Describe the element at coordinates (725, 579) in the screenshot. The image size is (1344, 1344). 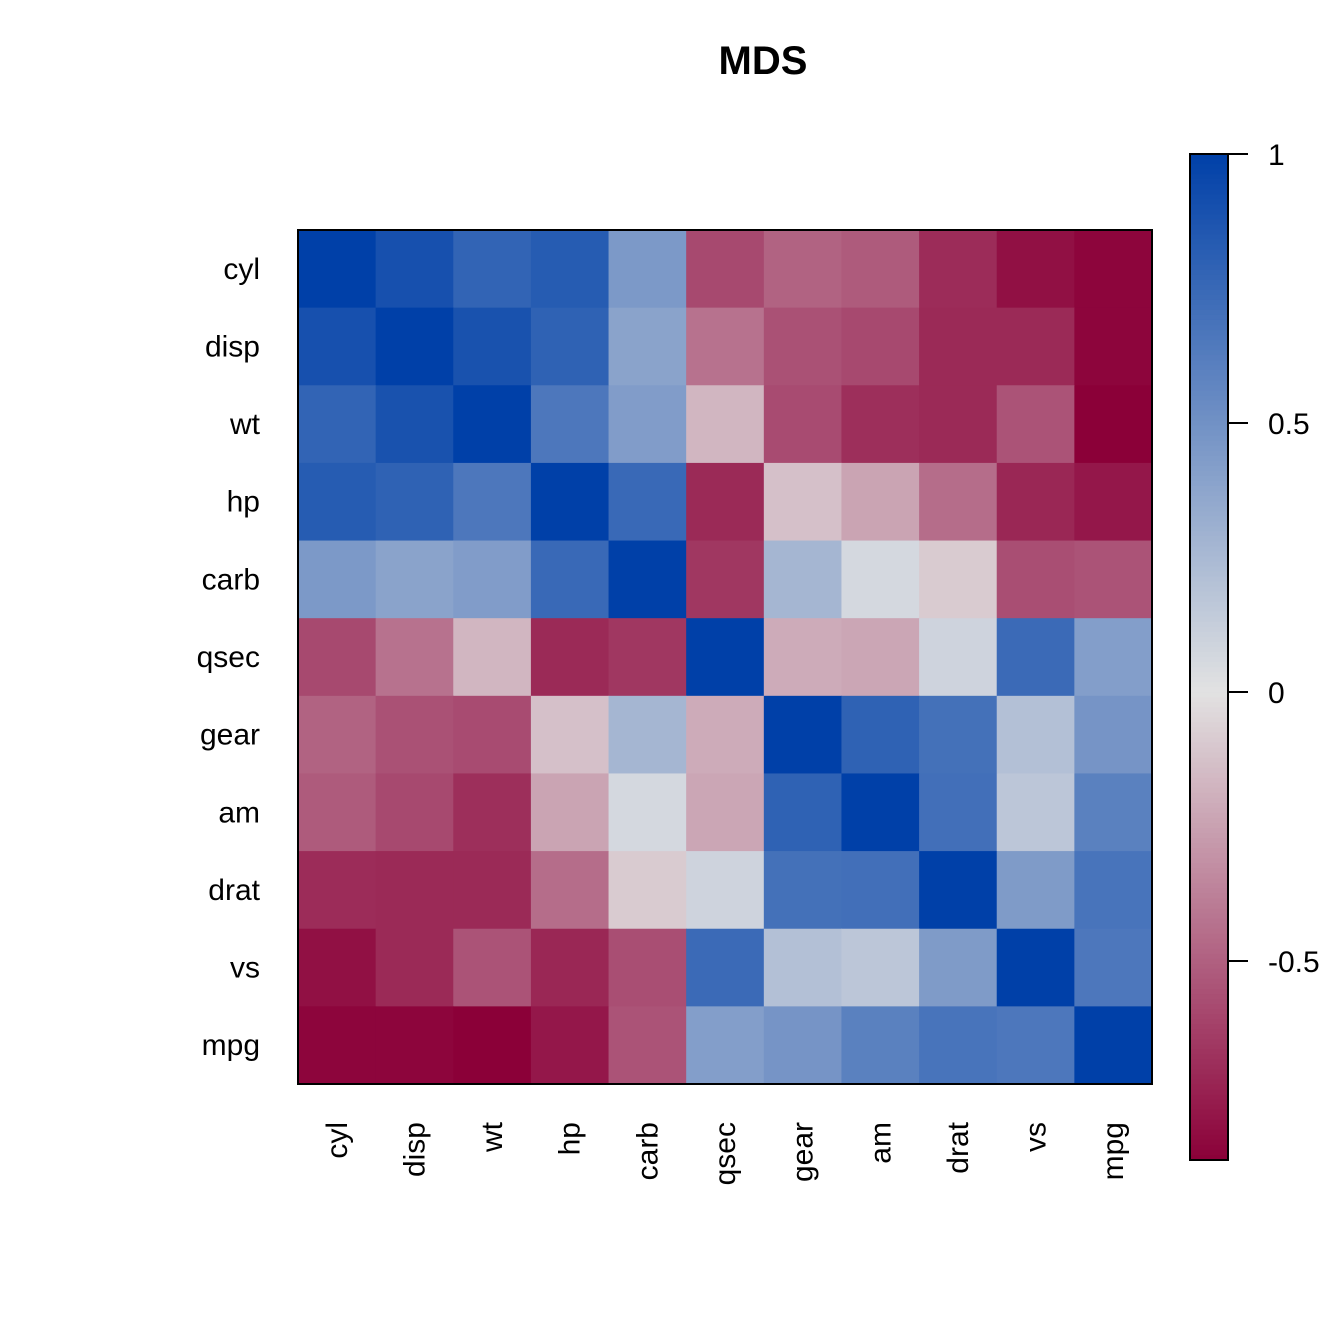
I see `heatmap-cell-carb-qsec` at that location.